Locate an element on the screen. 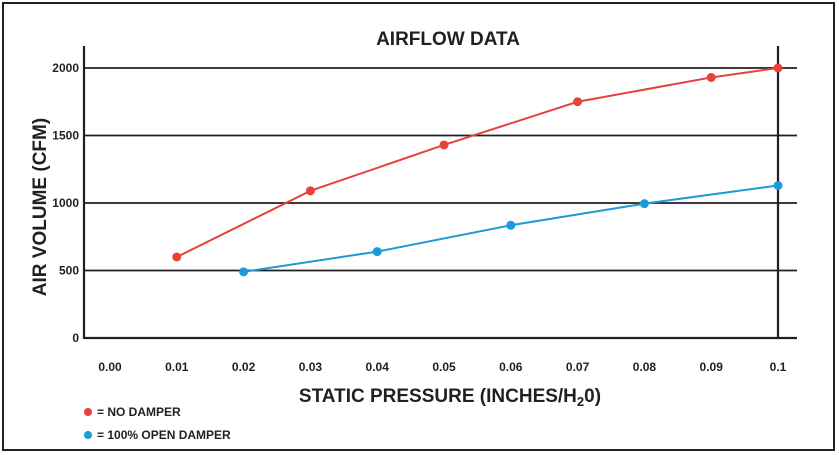 The width and height of the screenshot is (839, 455). legend-item-open-damper: = 100% OPEN DAMPER is located at coordinates (157, 435).